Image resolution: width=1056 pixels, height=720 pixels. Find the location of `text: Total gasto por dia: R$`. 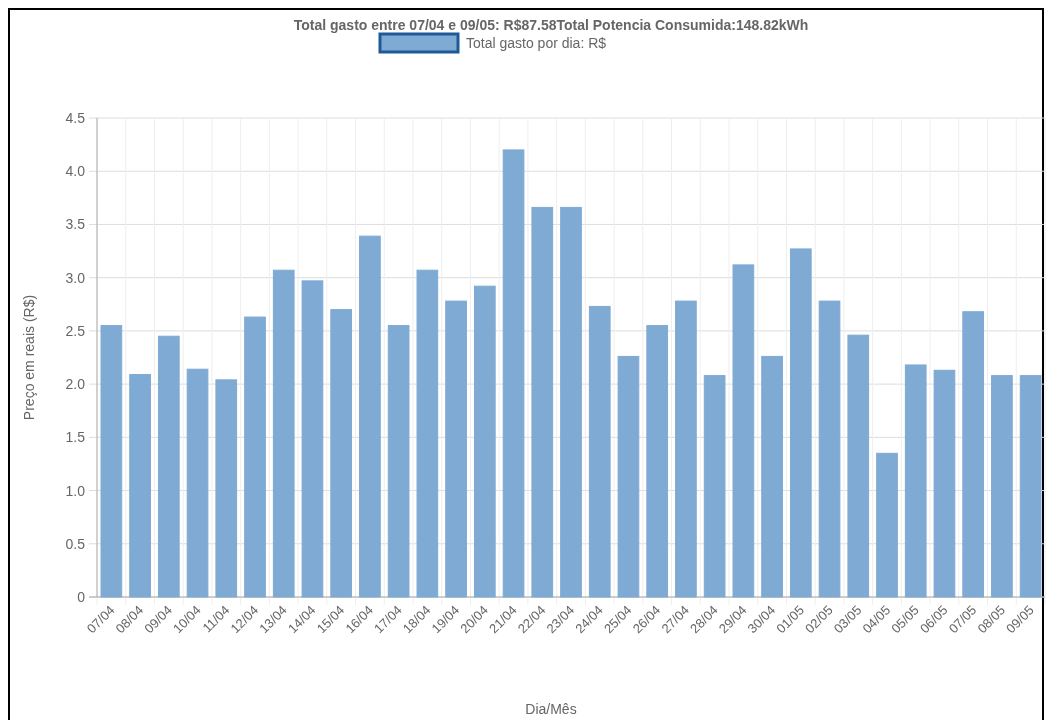

text: Total gasto por dia: R$ is located at coordinates (536, 43).